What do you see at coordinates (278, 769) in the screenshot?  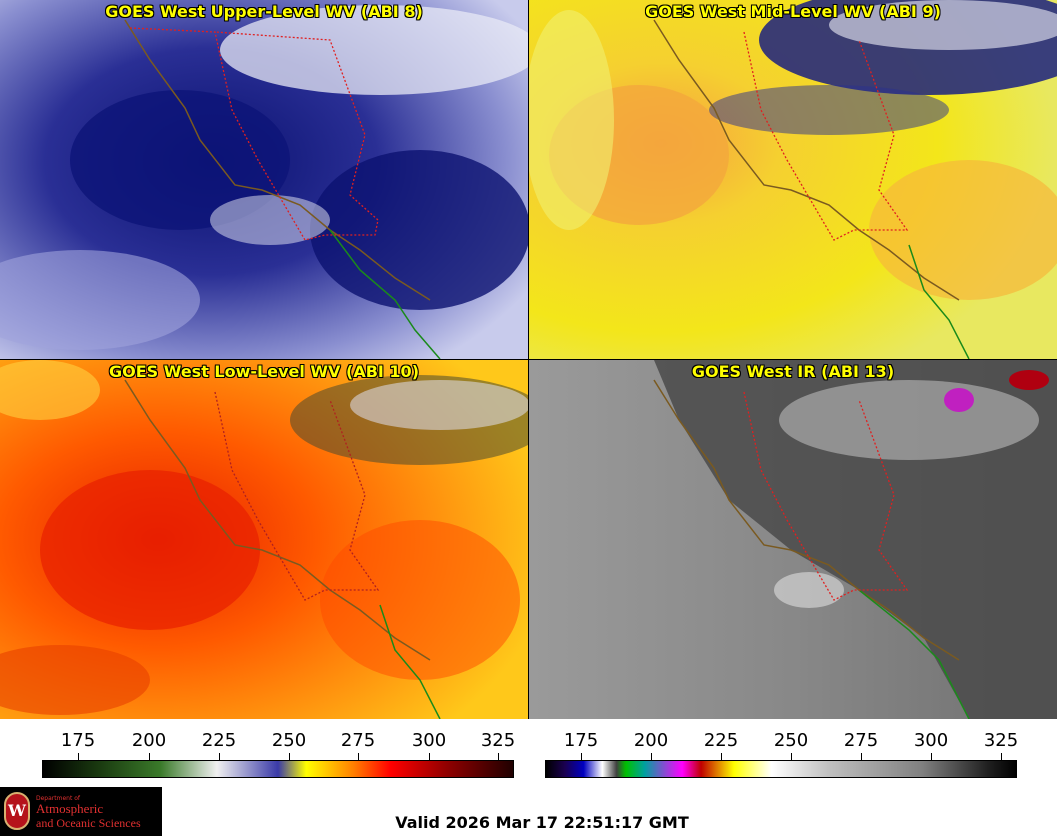 I see `wv-color-bar` at bounding box center [278, 769].